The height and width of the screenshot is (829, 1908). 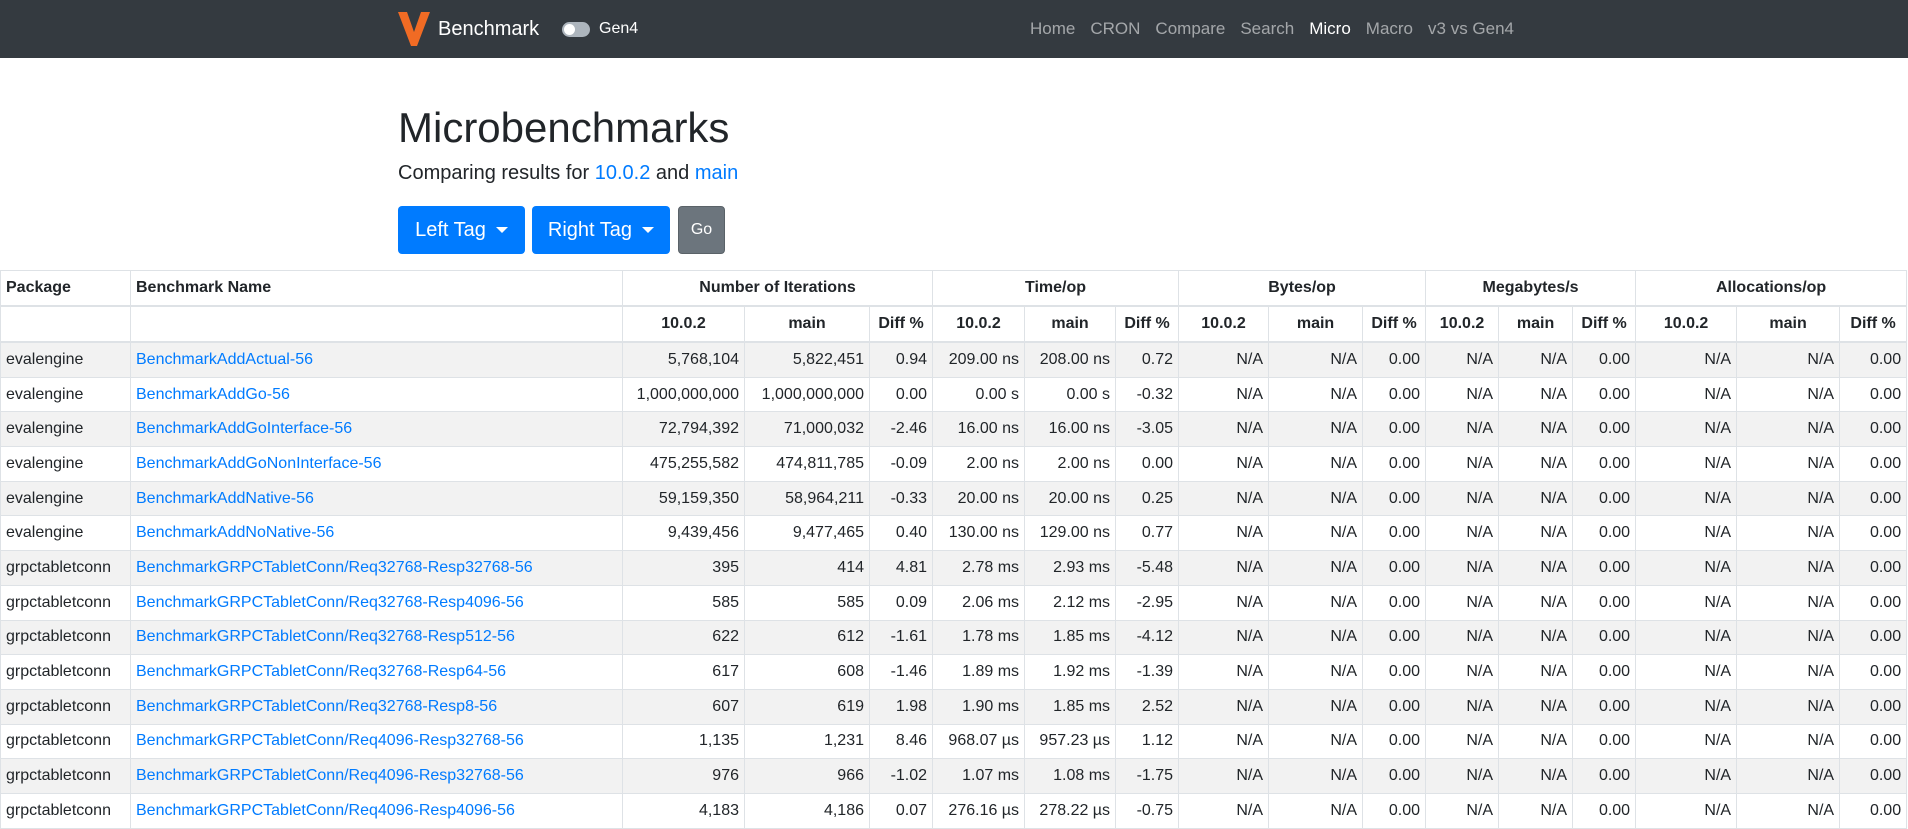 I want to click on value-cell: 129.00 ns, so click(x=1070, y=533).